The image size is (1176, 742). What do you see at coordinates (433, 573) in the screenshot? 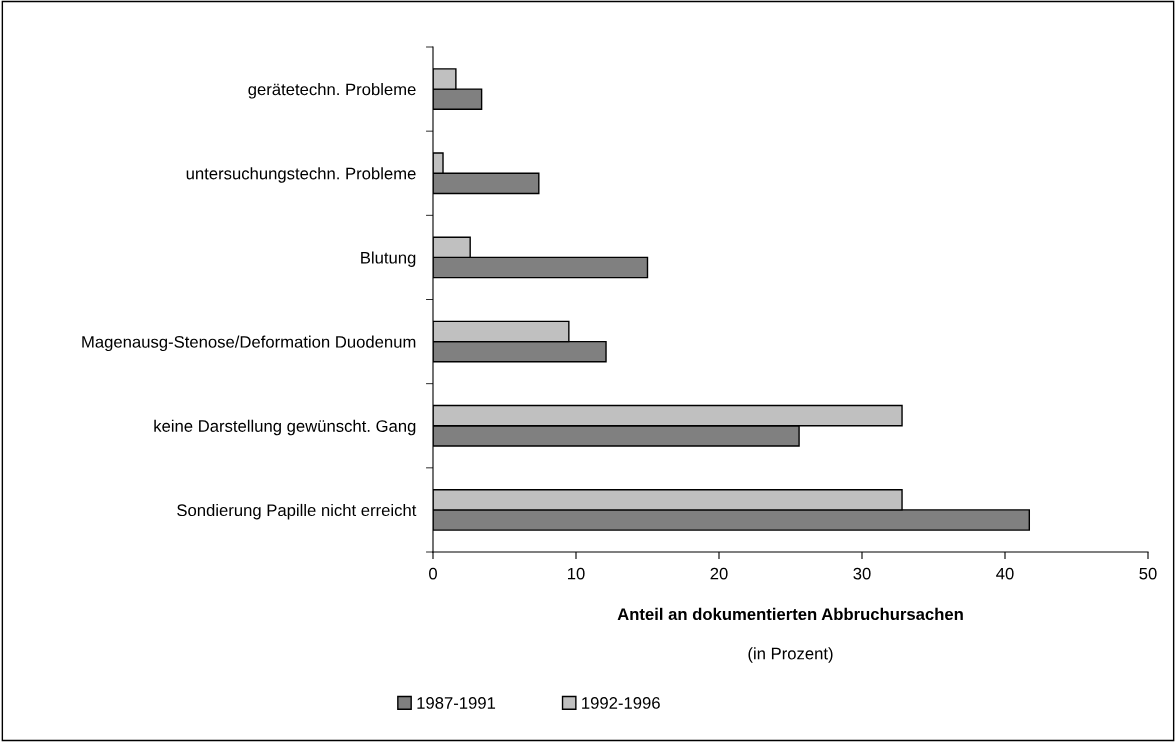
I see `x-tick-label: 0` at bounding box center [433, 573].